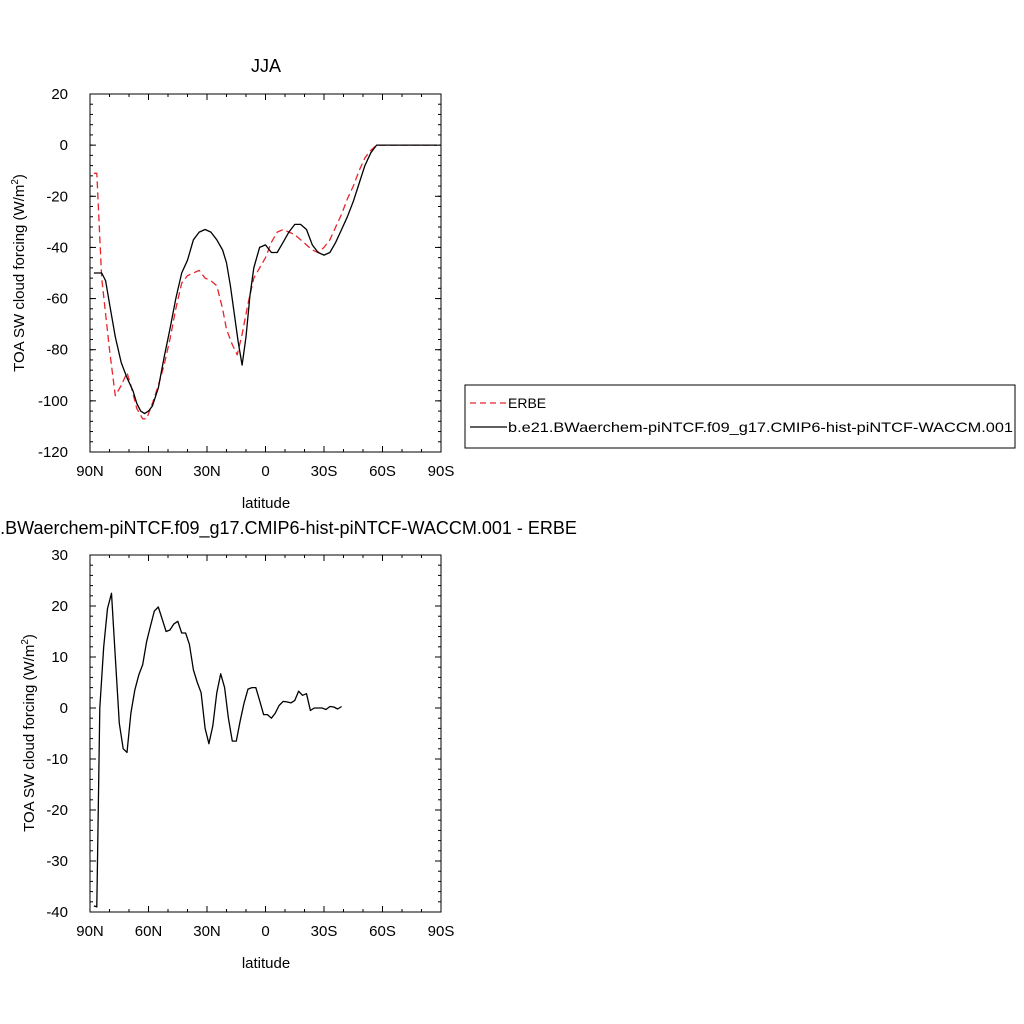 The height and width of the screenshot is (1024, 1024). What do you see at coordinates (441, 471) in the screenshot?
I see `chart-top-xtick-label: 90S` at bounding box center [441, 471].